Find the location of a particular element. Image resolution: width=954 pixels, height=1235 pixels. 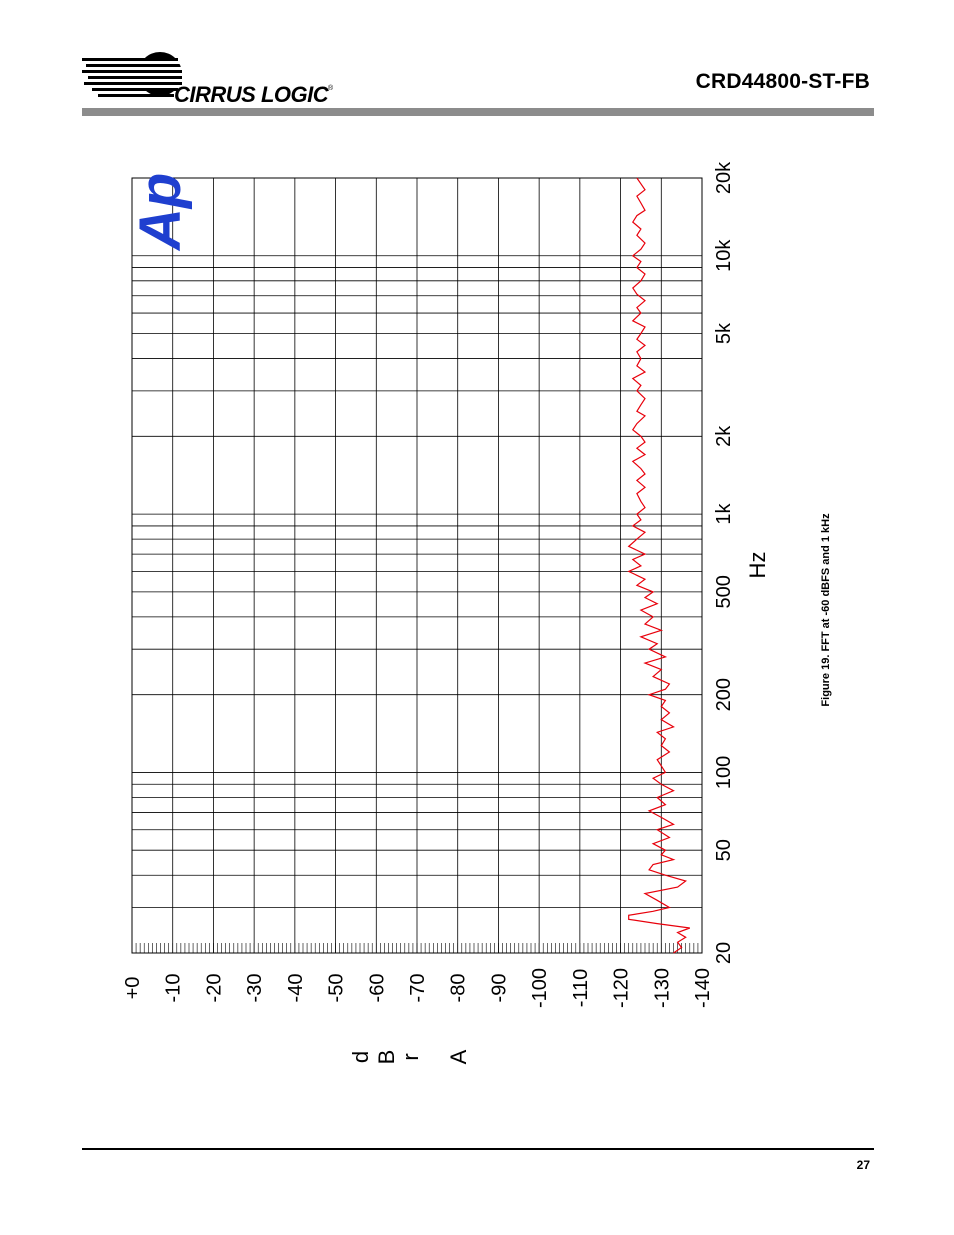

x-tick-label: 5k is located at coordinates (724, 333).